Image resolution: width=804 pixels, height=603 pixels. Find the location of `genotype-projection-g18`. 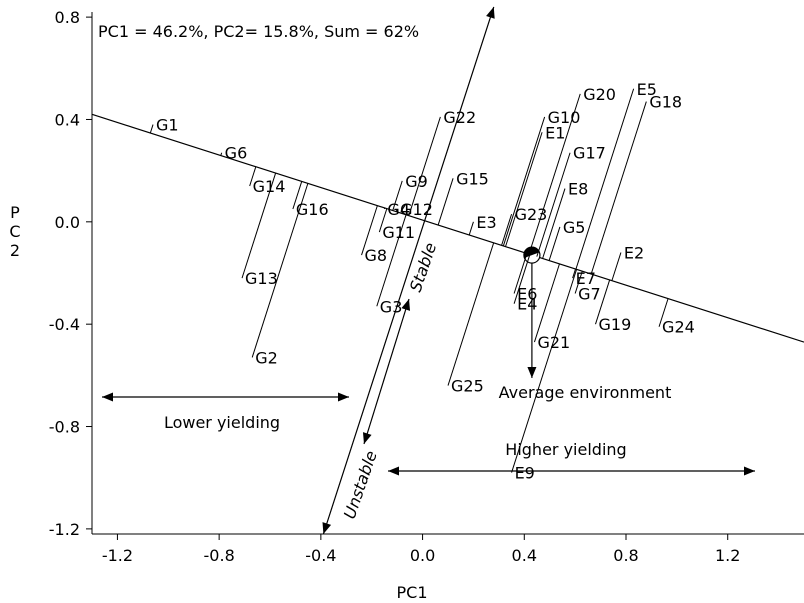

genotype-projection-g18 is located at coordinates (618, 188).